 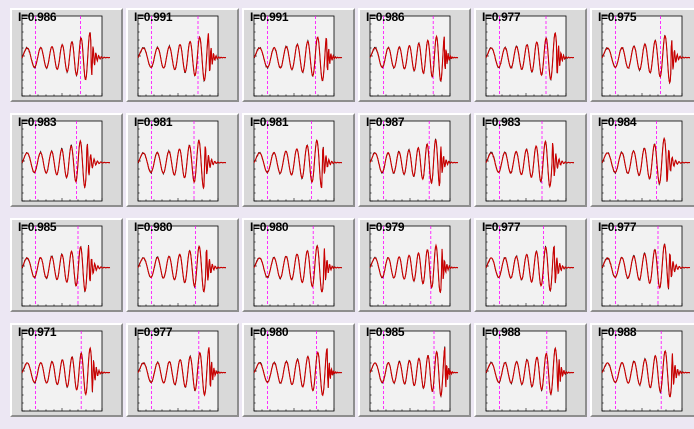 I want to click on waveform-panel: I=0.979, so click(x=414, y=265).